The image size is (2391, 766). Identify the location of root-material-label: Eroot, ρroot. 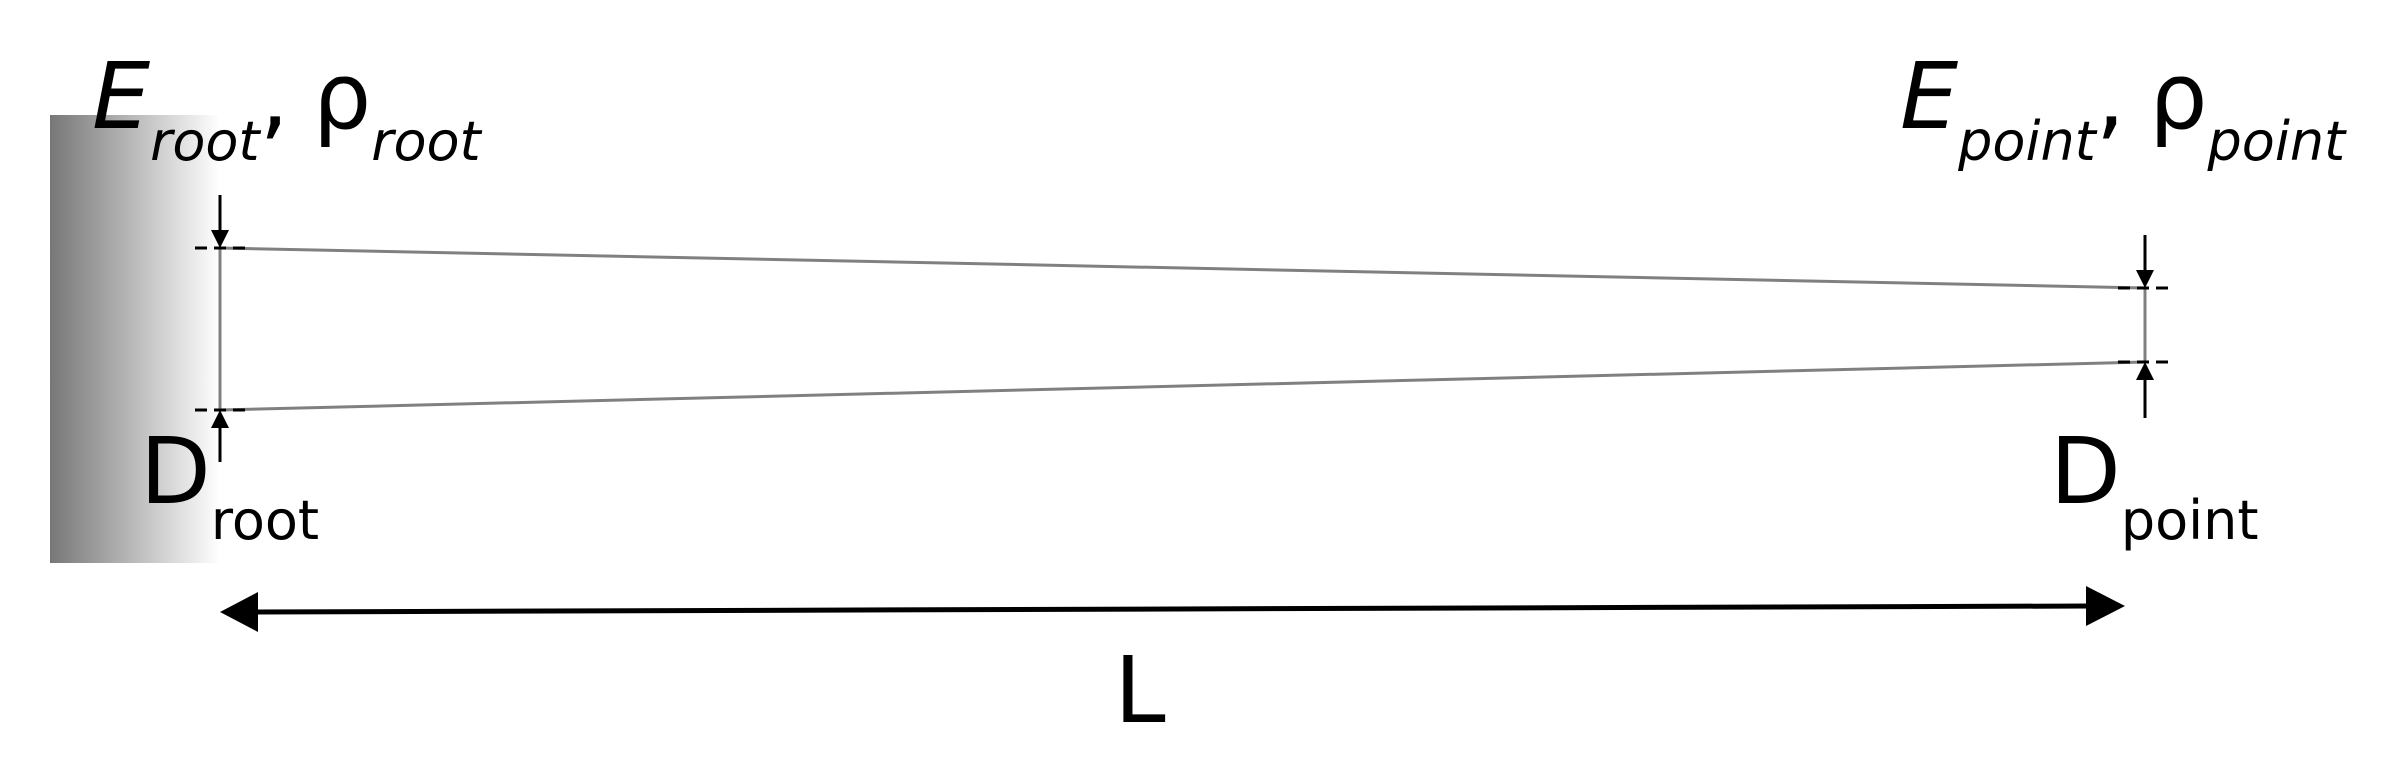
(287, 108).